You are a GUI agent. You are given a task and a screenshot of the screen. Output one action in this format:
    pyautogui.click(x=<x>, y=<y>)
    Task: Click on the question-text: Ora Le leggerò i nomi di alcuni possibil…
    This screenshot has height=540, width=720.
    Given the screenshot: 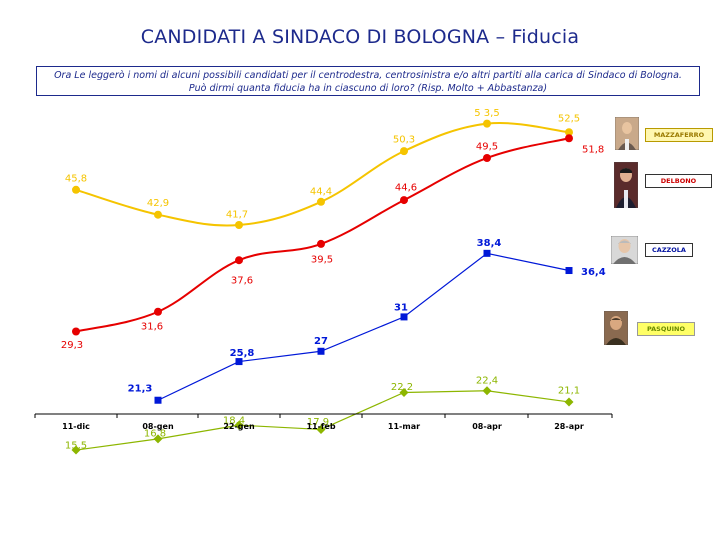 What is the action you would take?
    pyautogui.click(x=368, y=81)
    